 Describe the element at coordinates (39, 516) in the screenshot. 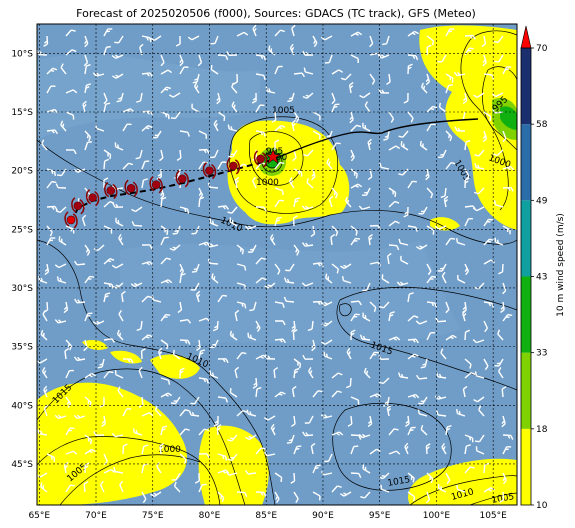

I see `lon-tick-label: 65°E` at that location.